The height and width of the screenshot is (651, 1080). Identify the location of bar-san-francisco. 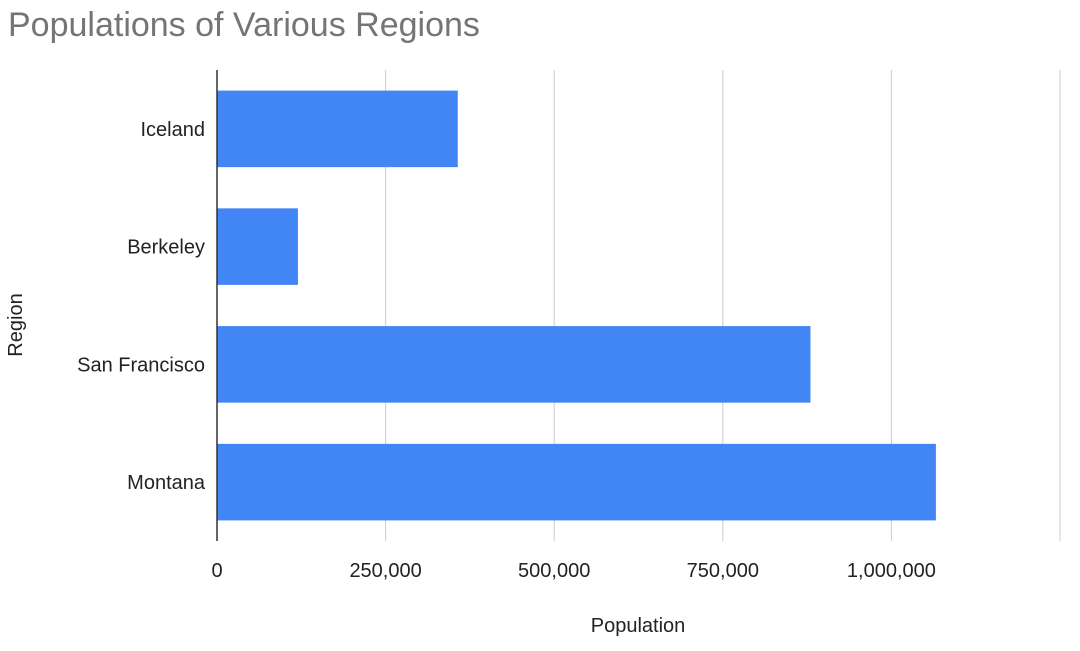
(514, 364).